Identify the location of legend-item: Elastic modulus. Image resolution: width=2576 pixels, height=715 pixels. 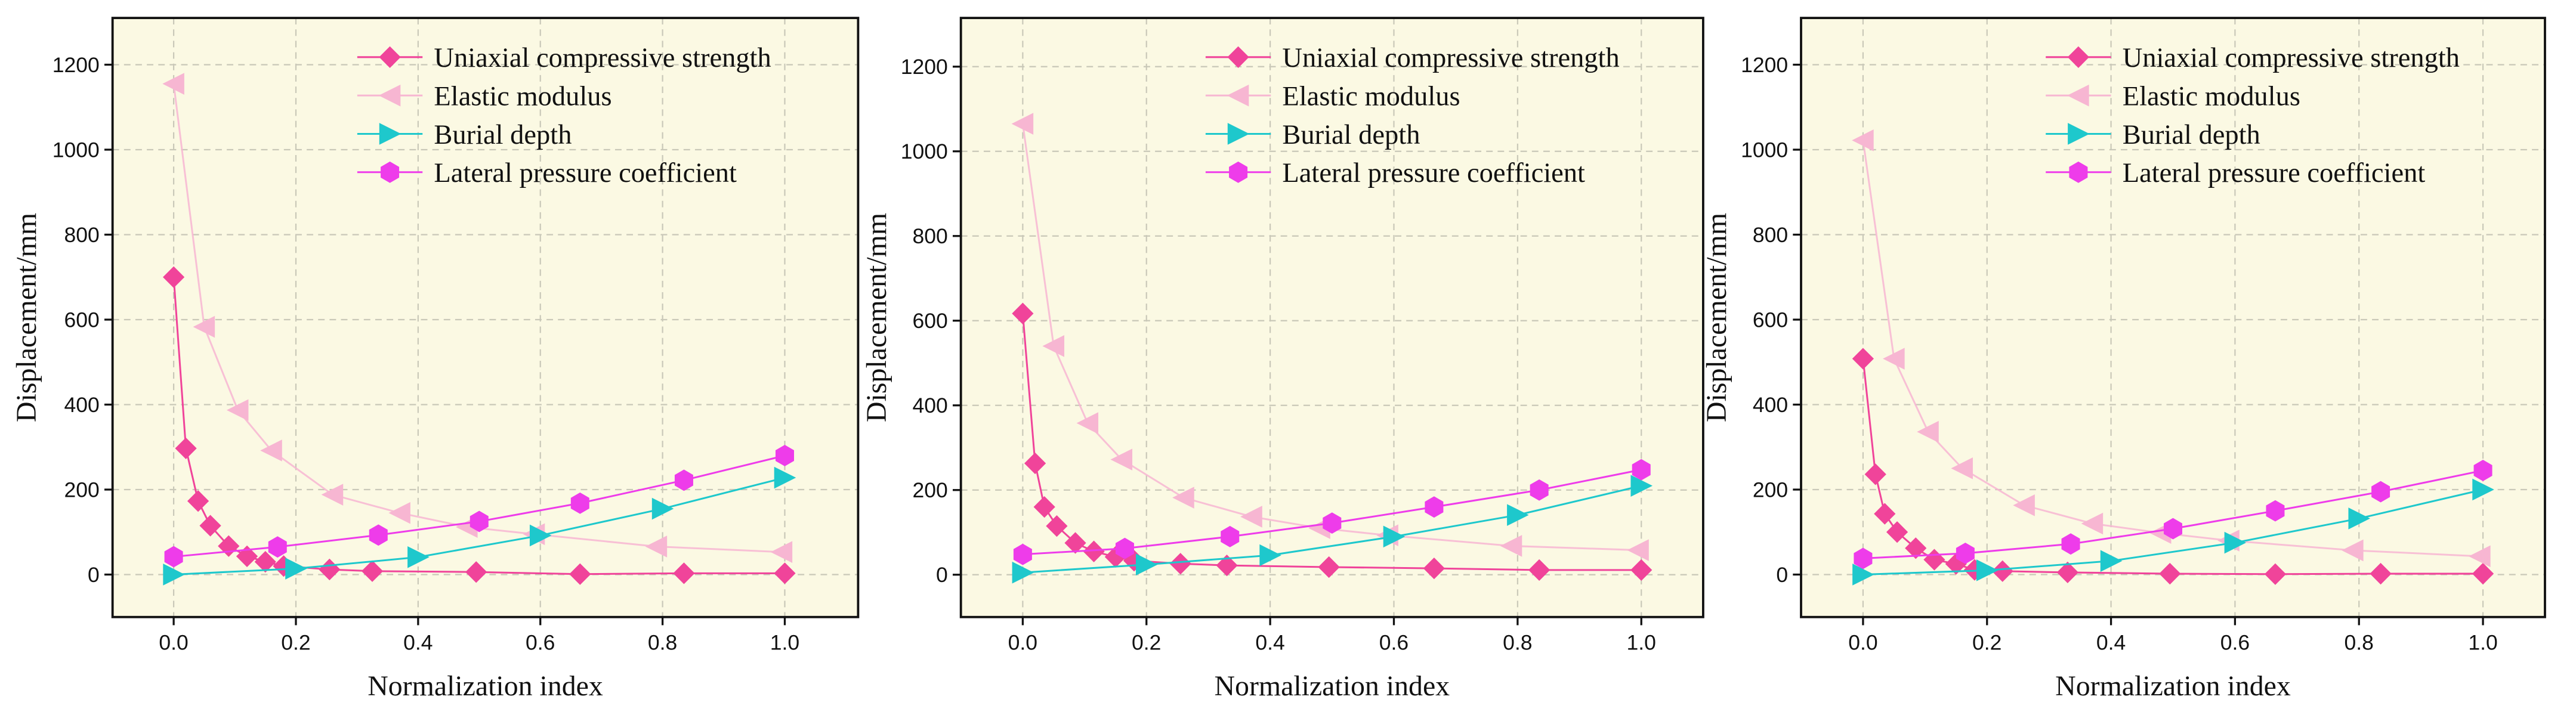
(484, 97).